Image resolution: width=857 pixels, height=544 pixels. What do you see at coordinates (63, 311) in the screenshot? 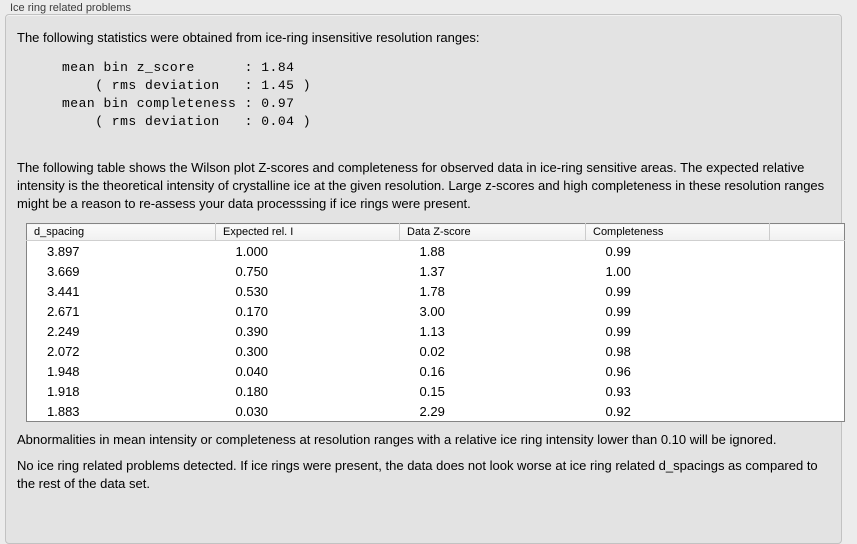
I see `table-cell: 2.671` at bounding box center [63, 311].